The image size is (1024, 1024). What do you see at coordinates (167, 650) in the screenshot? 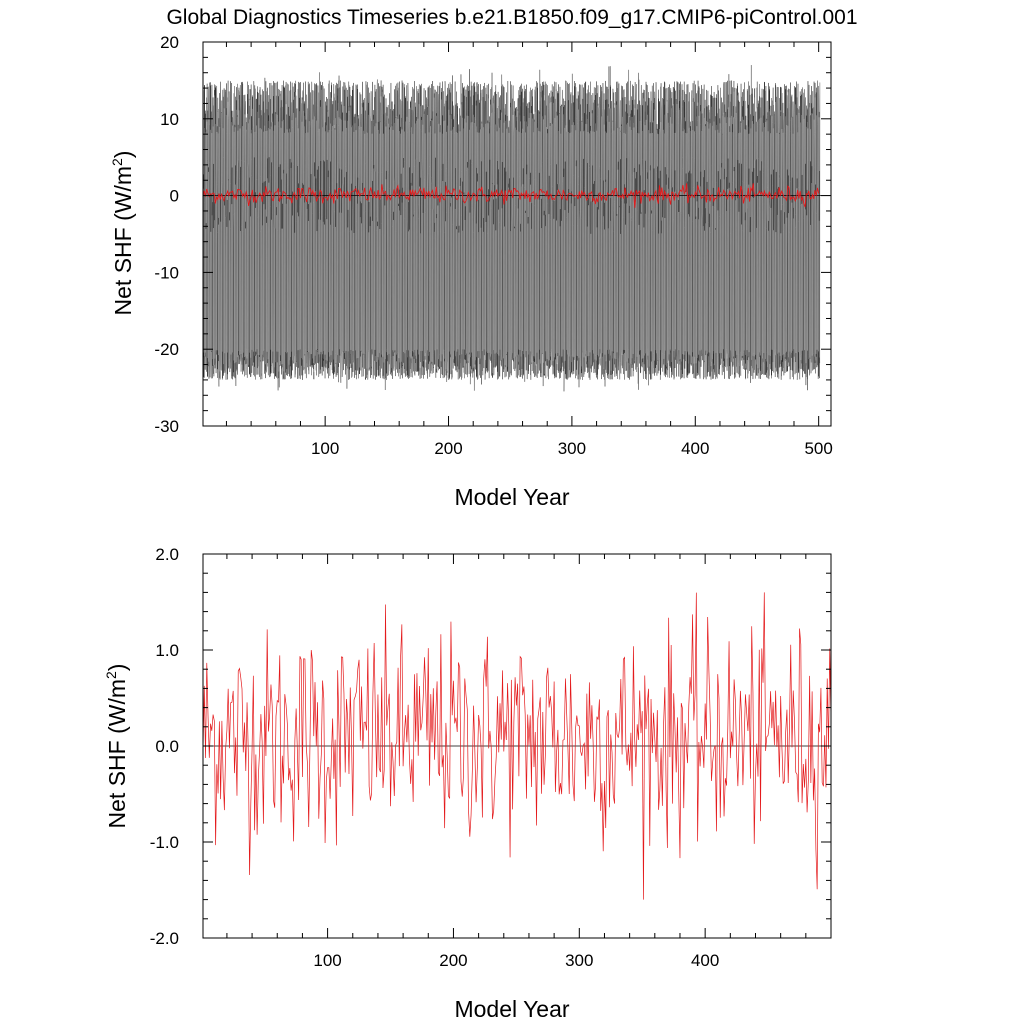
I see `y-tick-label: 1.0` at bounding box center [167, 650].